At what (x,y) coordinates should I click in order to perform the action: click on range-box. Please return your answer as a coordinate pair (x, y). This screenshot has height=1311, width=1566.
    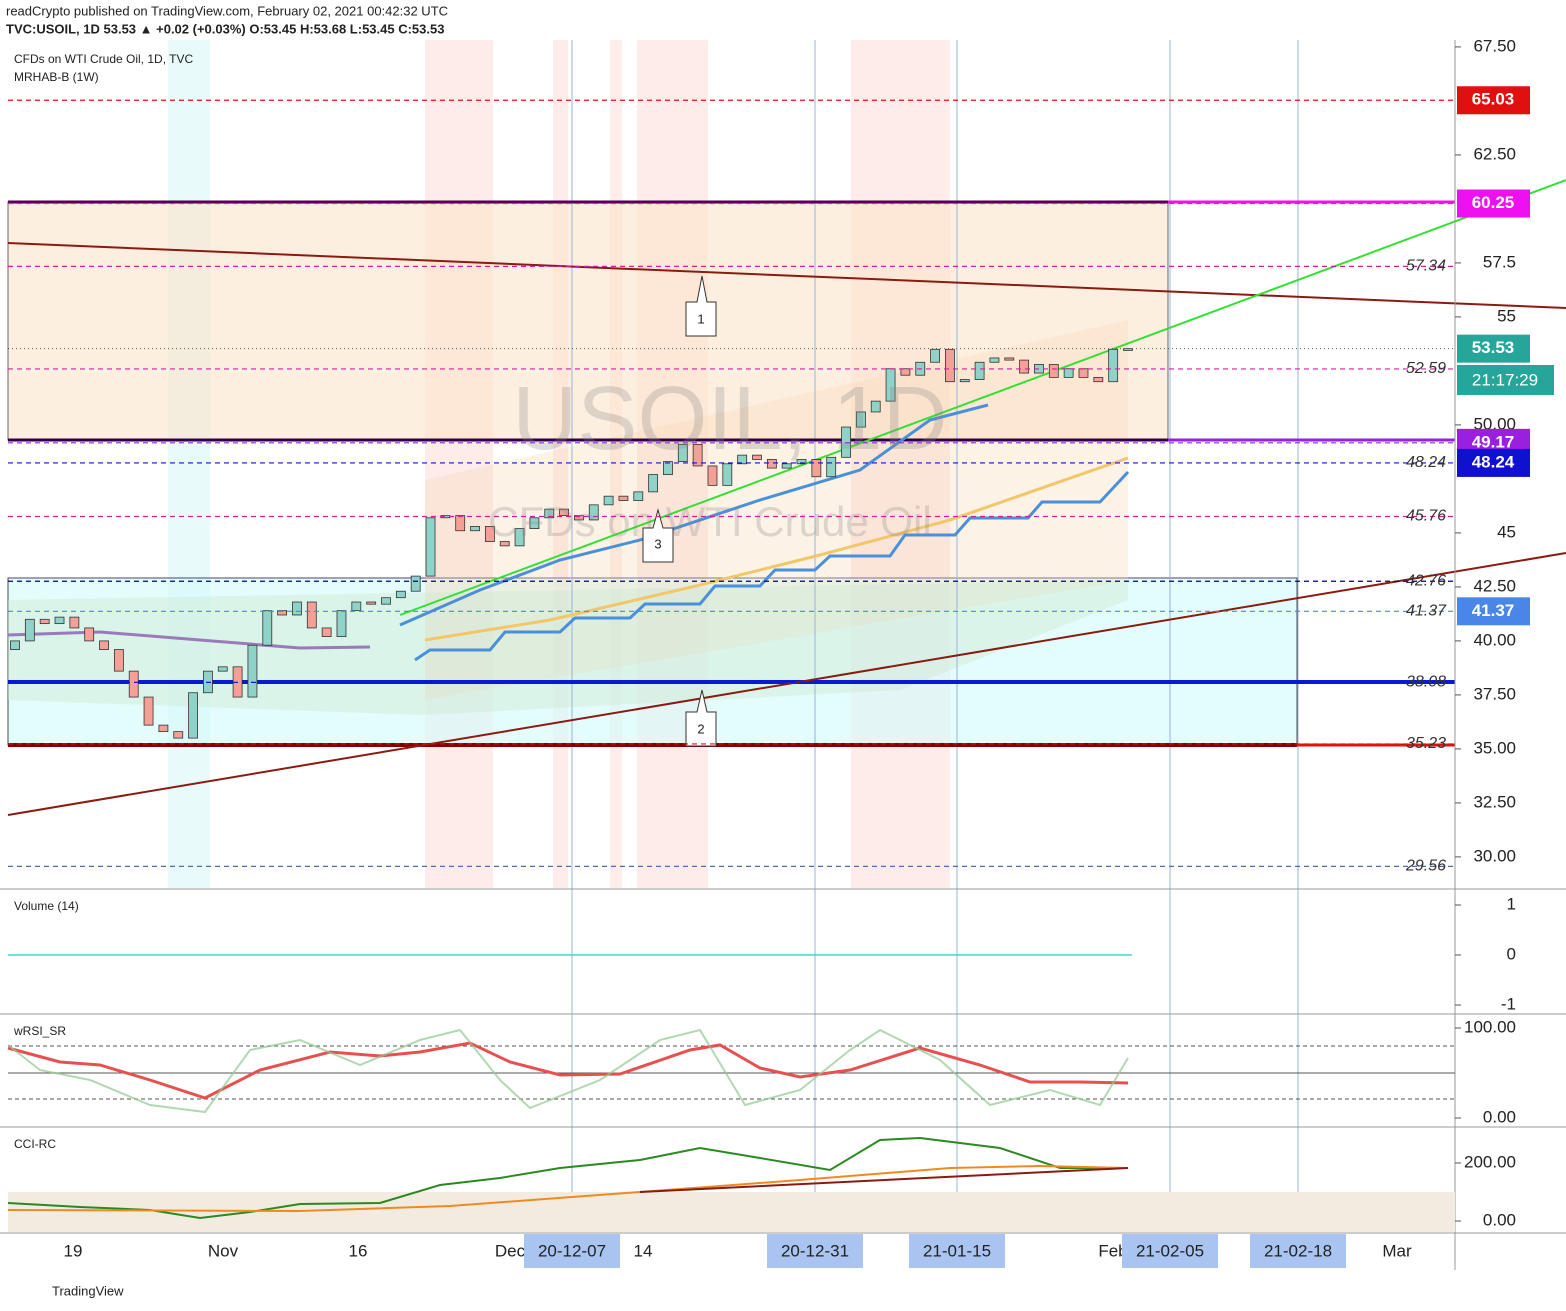
    Looking at the image, I should click on (652, 661).